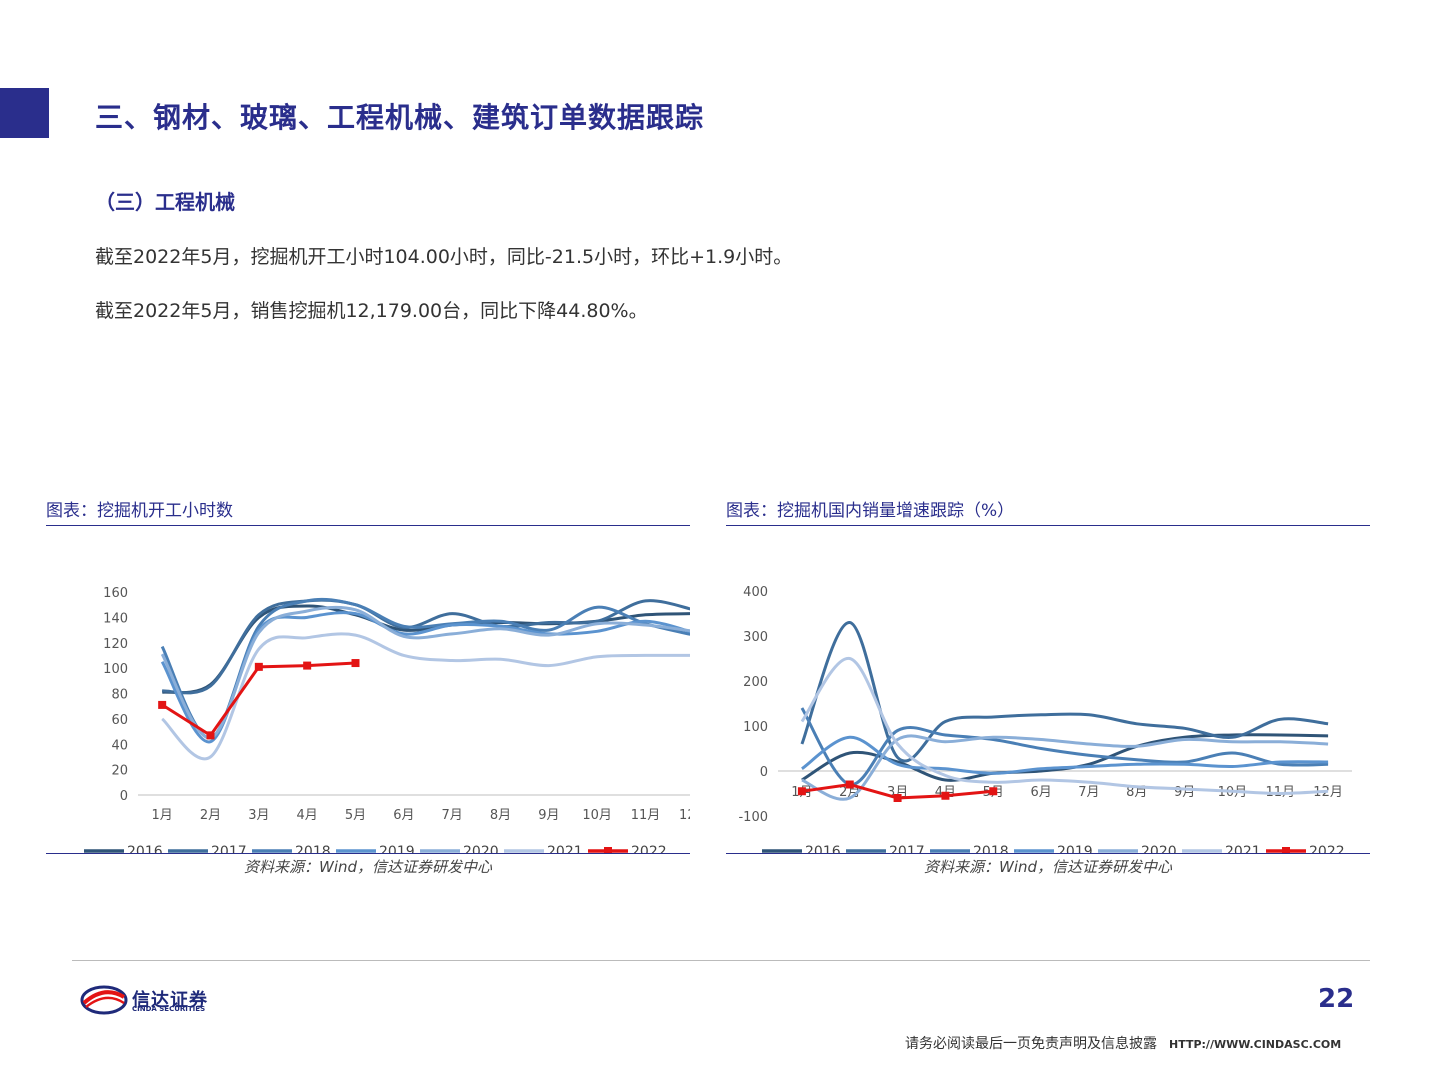  I want to click on x-tick-label: 3月, so click(258, 815).